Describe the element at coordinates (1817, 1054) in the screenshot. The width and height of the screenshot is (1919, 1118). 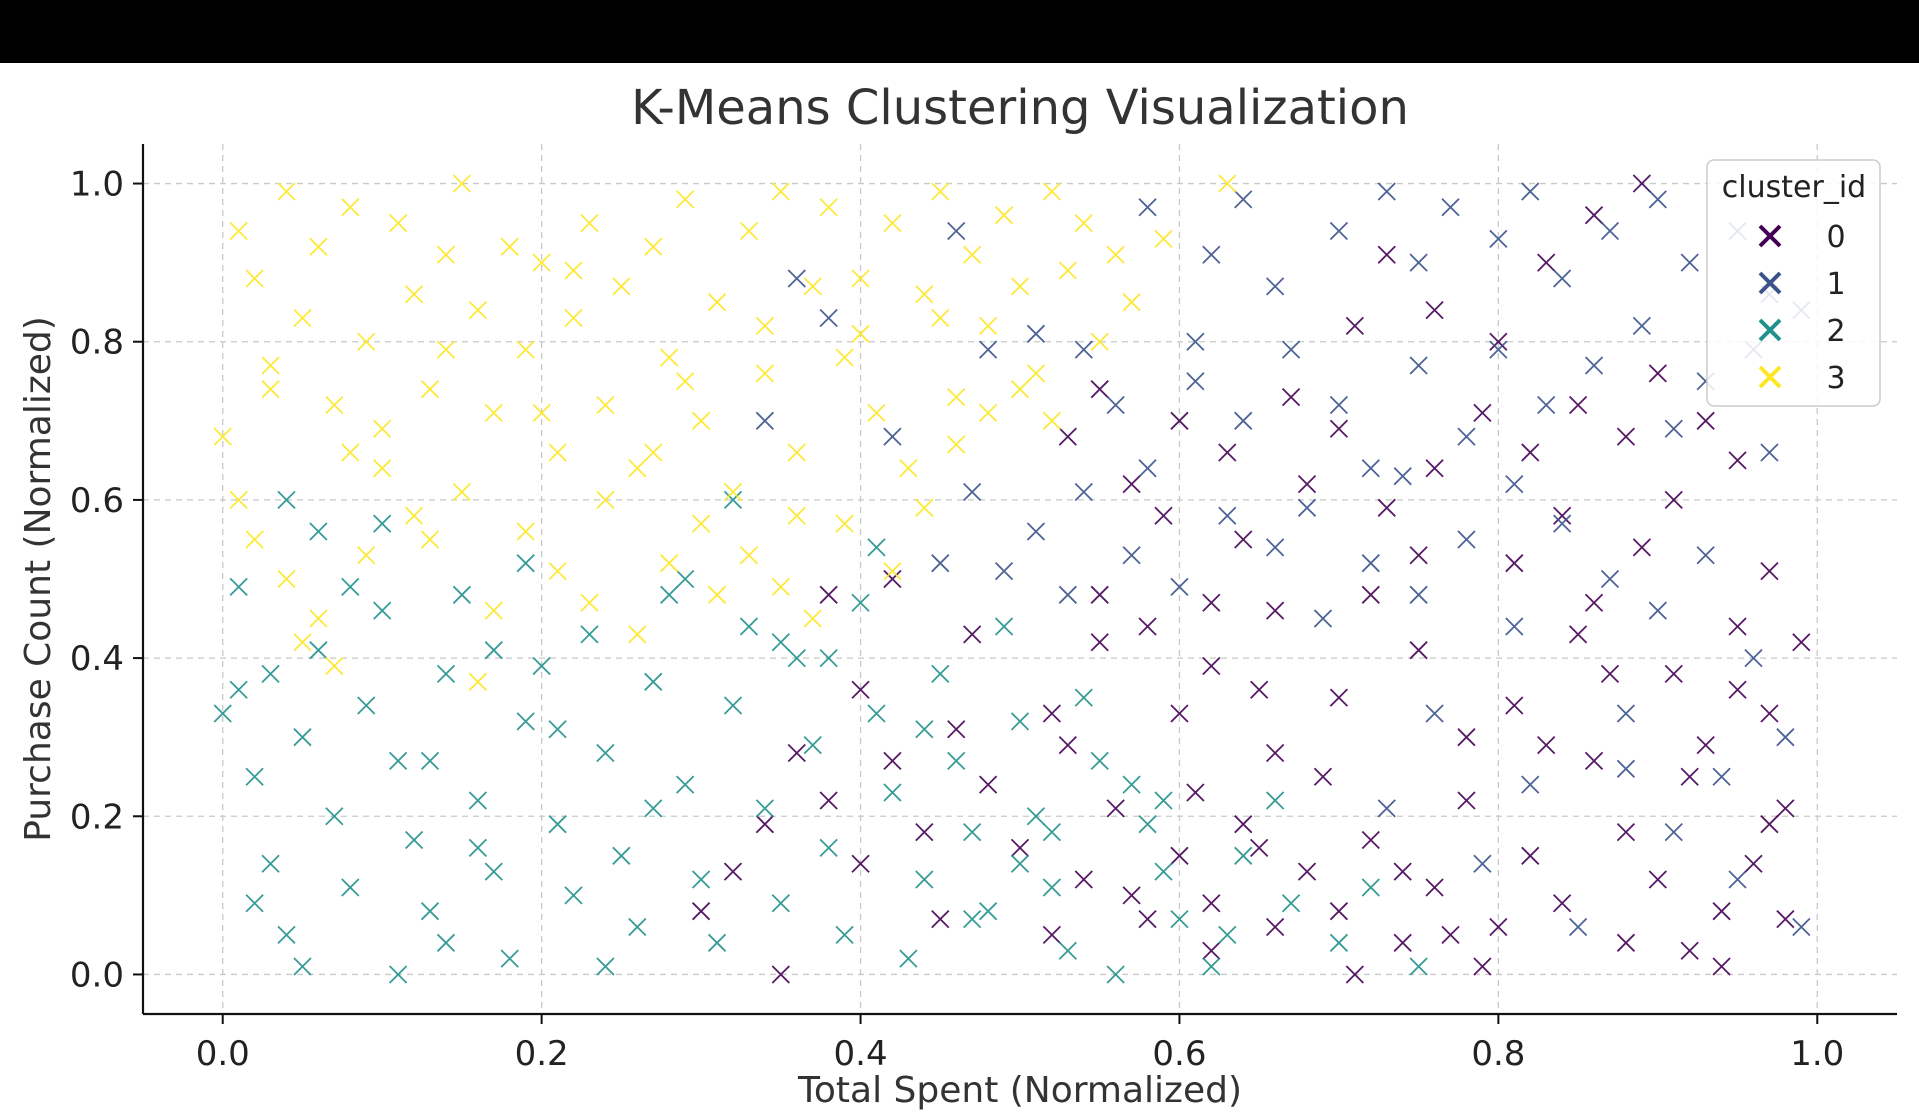
I see `x-tick-label: 1.0` at that location.